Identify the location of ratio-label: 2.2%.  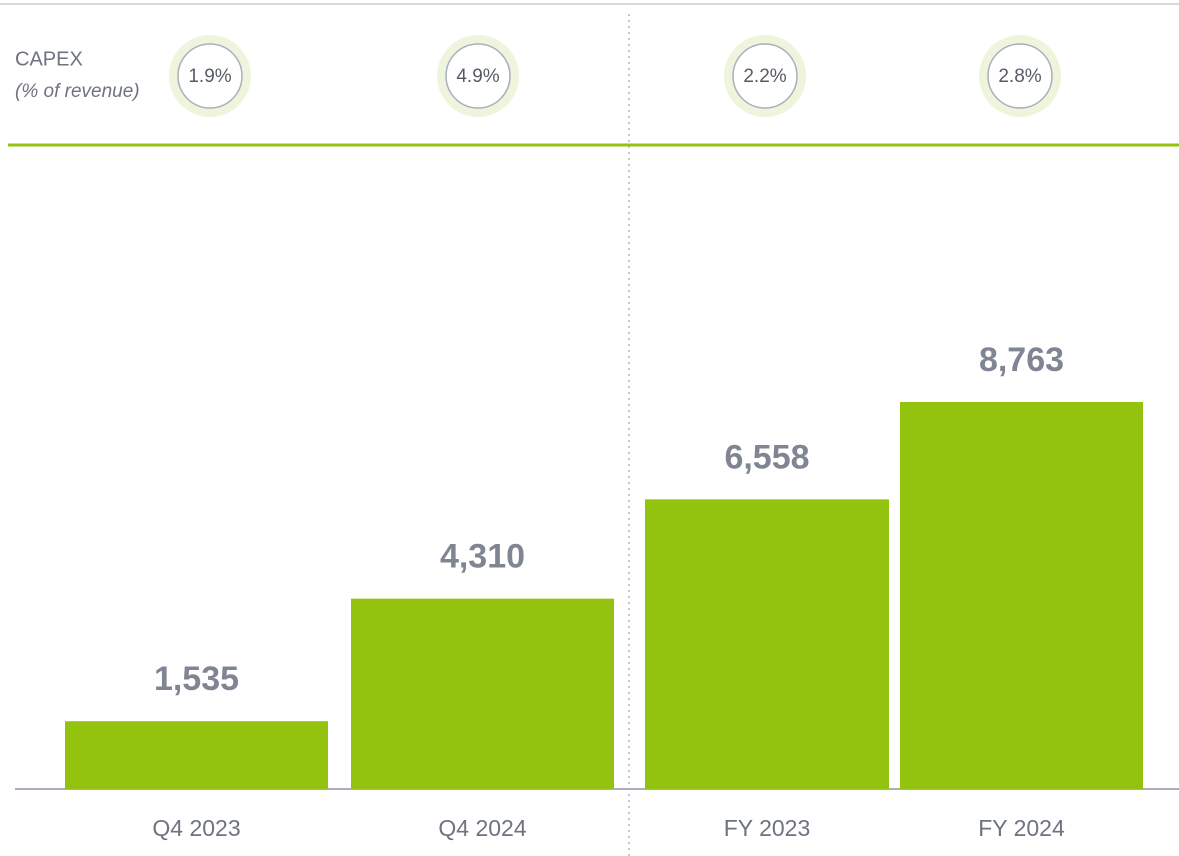
(764, 76).